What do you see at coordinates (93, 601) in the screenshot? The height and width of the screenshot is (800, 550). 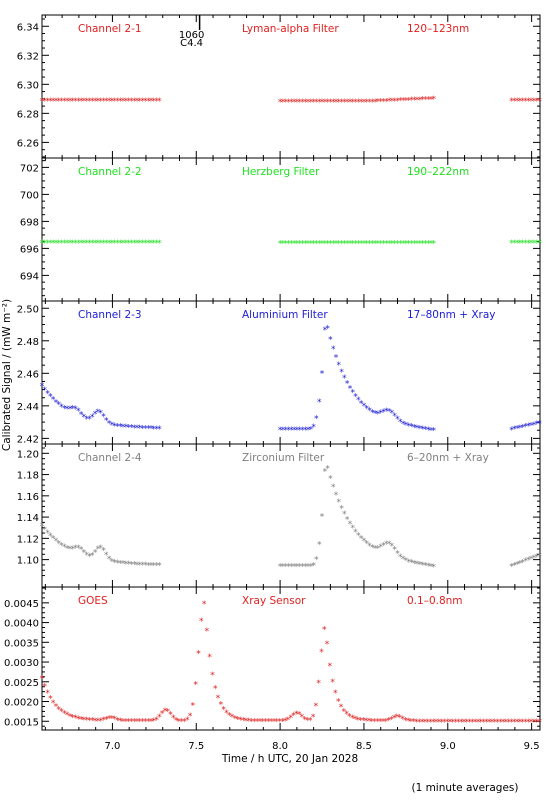 I see `channel-label: GOES` at bounding box center [93, 601].